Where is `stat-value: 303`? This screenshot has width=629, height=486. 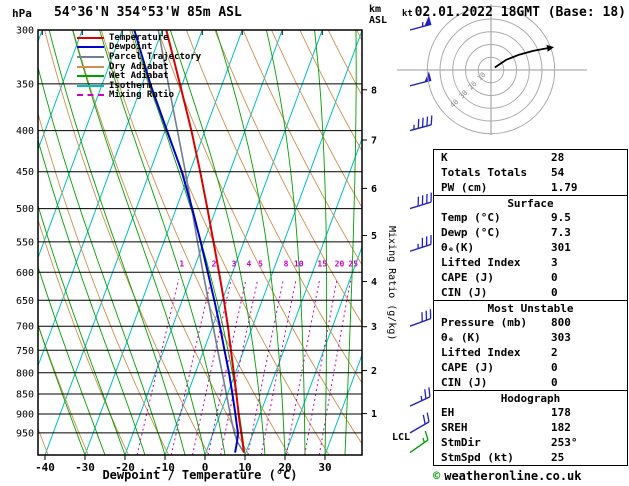
stat-value: 303 is located at coordinates (561, 337).